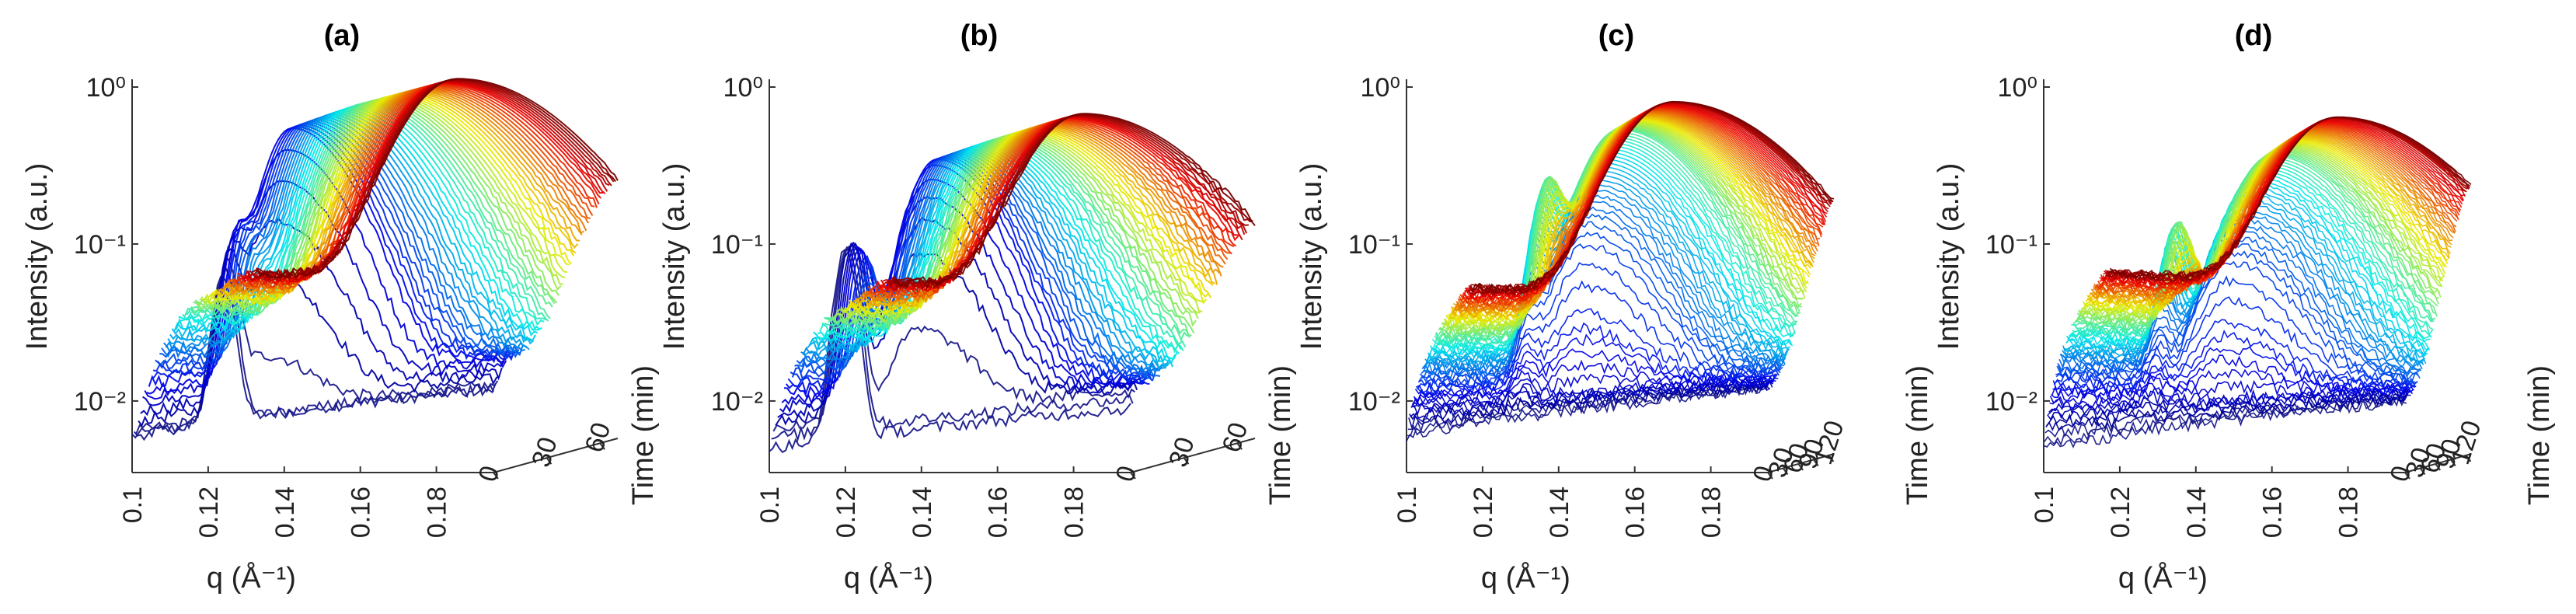 Image resolution: width=2576 pixels, height=614 pixels. I want to click on panel-title: (a), so click(342, 35).